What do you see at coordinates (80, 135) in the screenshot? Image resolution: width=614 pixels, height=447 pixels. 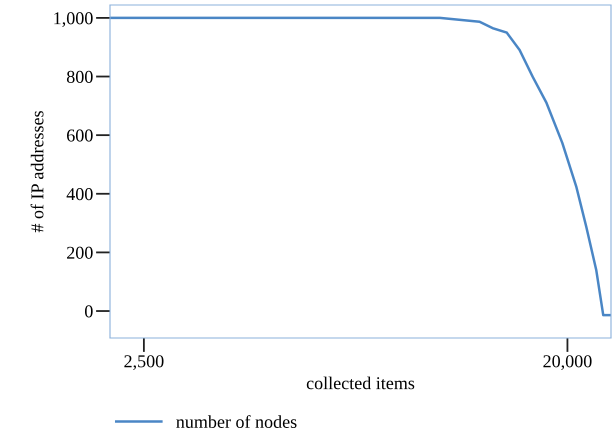 I see `y-tick-label: 600` at bounding box center [80, 135].